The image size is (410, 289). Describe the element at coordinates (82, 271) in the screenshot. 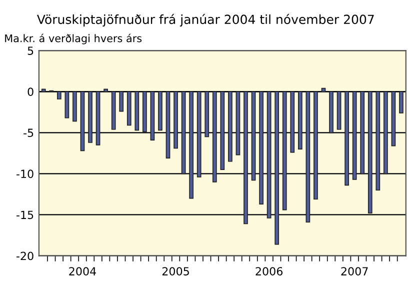

I see `x-tick-label: 2004` at that location.